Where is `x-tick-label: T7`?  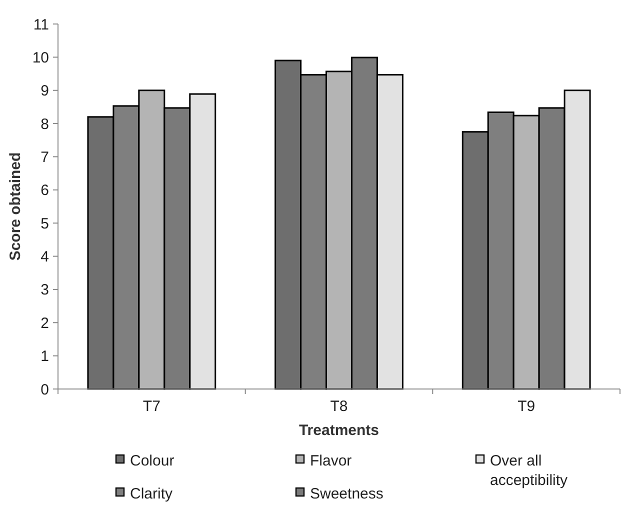
x-tick-label: T7 is located at coordinates (151, 406).